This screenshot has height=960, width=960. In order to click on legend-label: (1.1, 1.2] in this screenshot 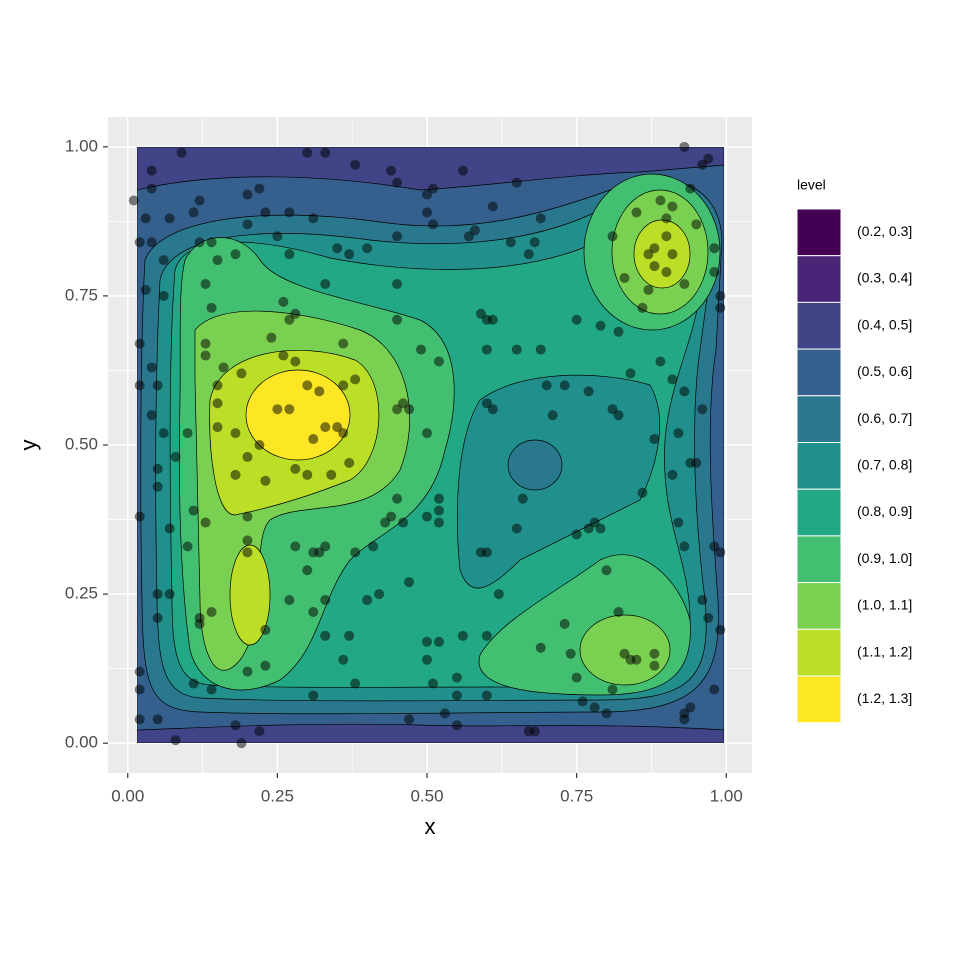, I will do `click(884, 651)`.